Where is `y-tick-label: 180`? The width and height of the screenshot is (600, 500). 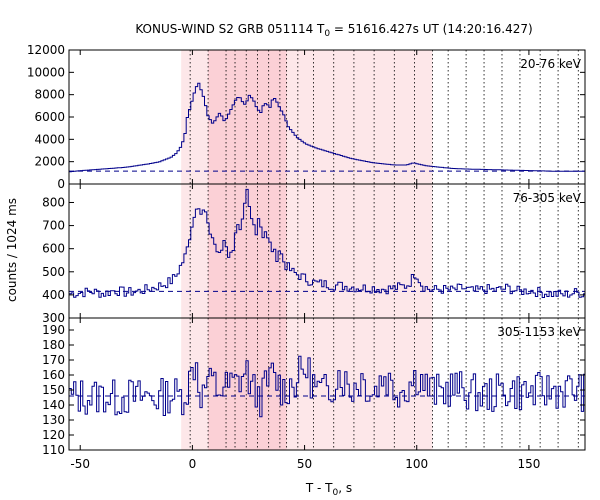 y-tick-label: 180 is located at coordinates (53, 345).